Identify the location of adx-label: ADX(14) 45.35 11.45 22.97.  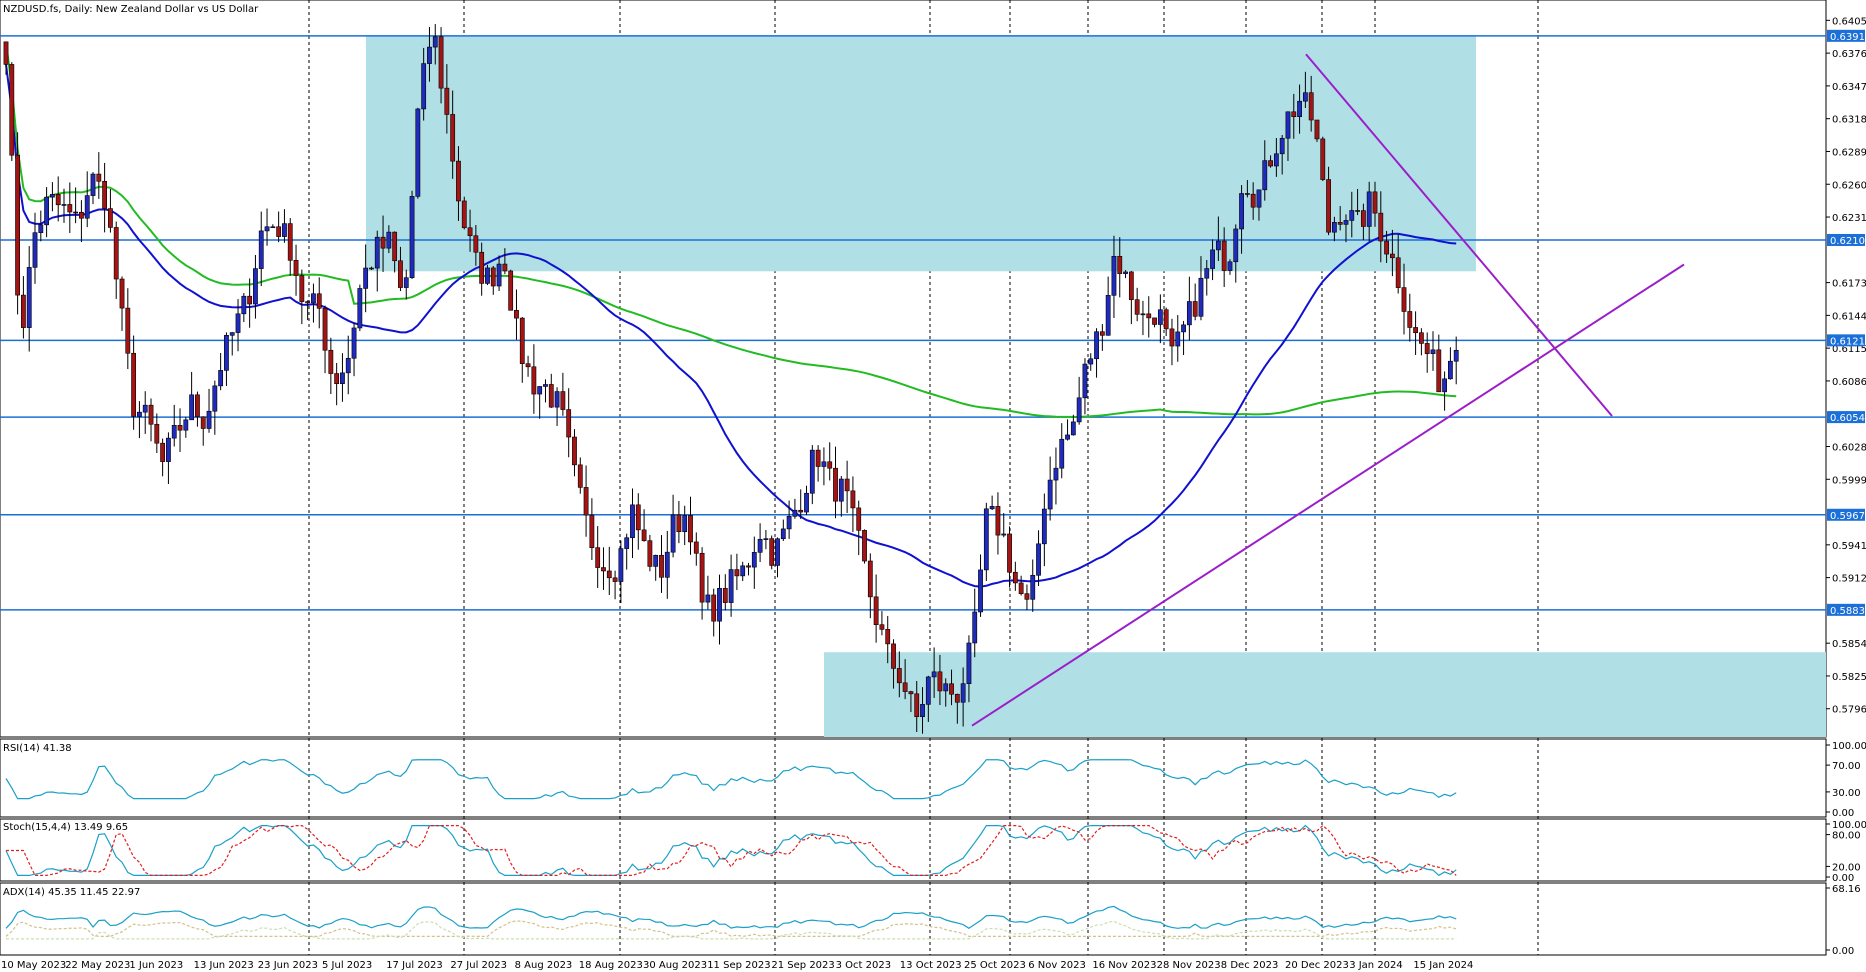
(71, 892).